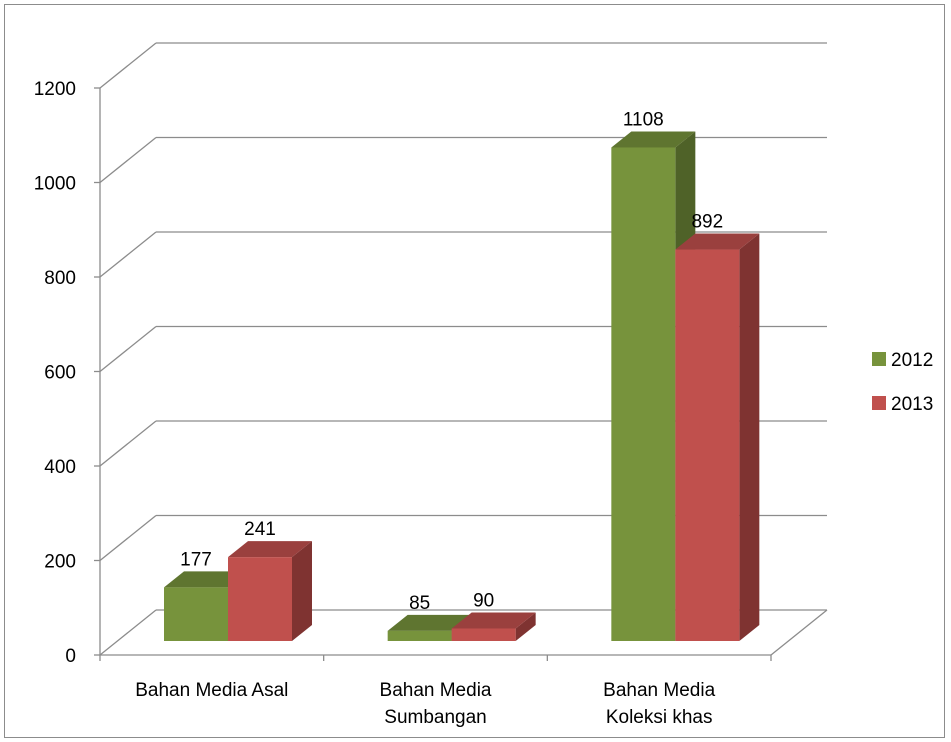 This screenshot has width=951, height=742. What do you see at coordinates (879, 359) in the screenshot?
I see `legend-swatch-2012` at bounding box center [879, 359].